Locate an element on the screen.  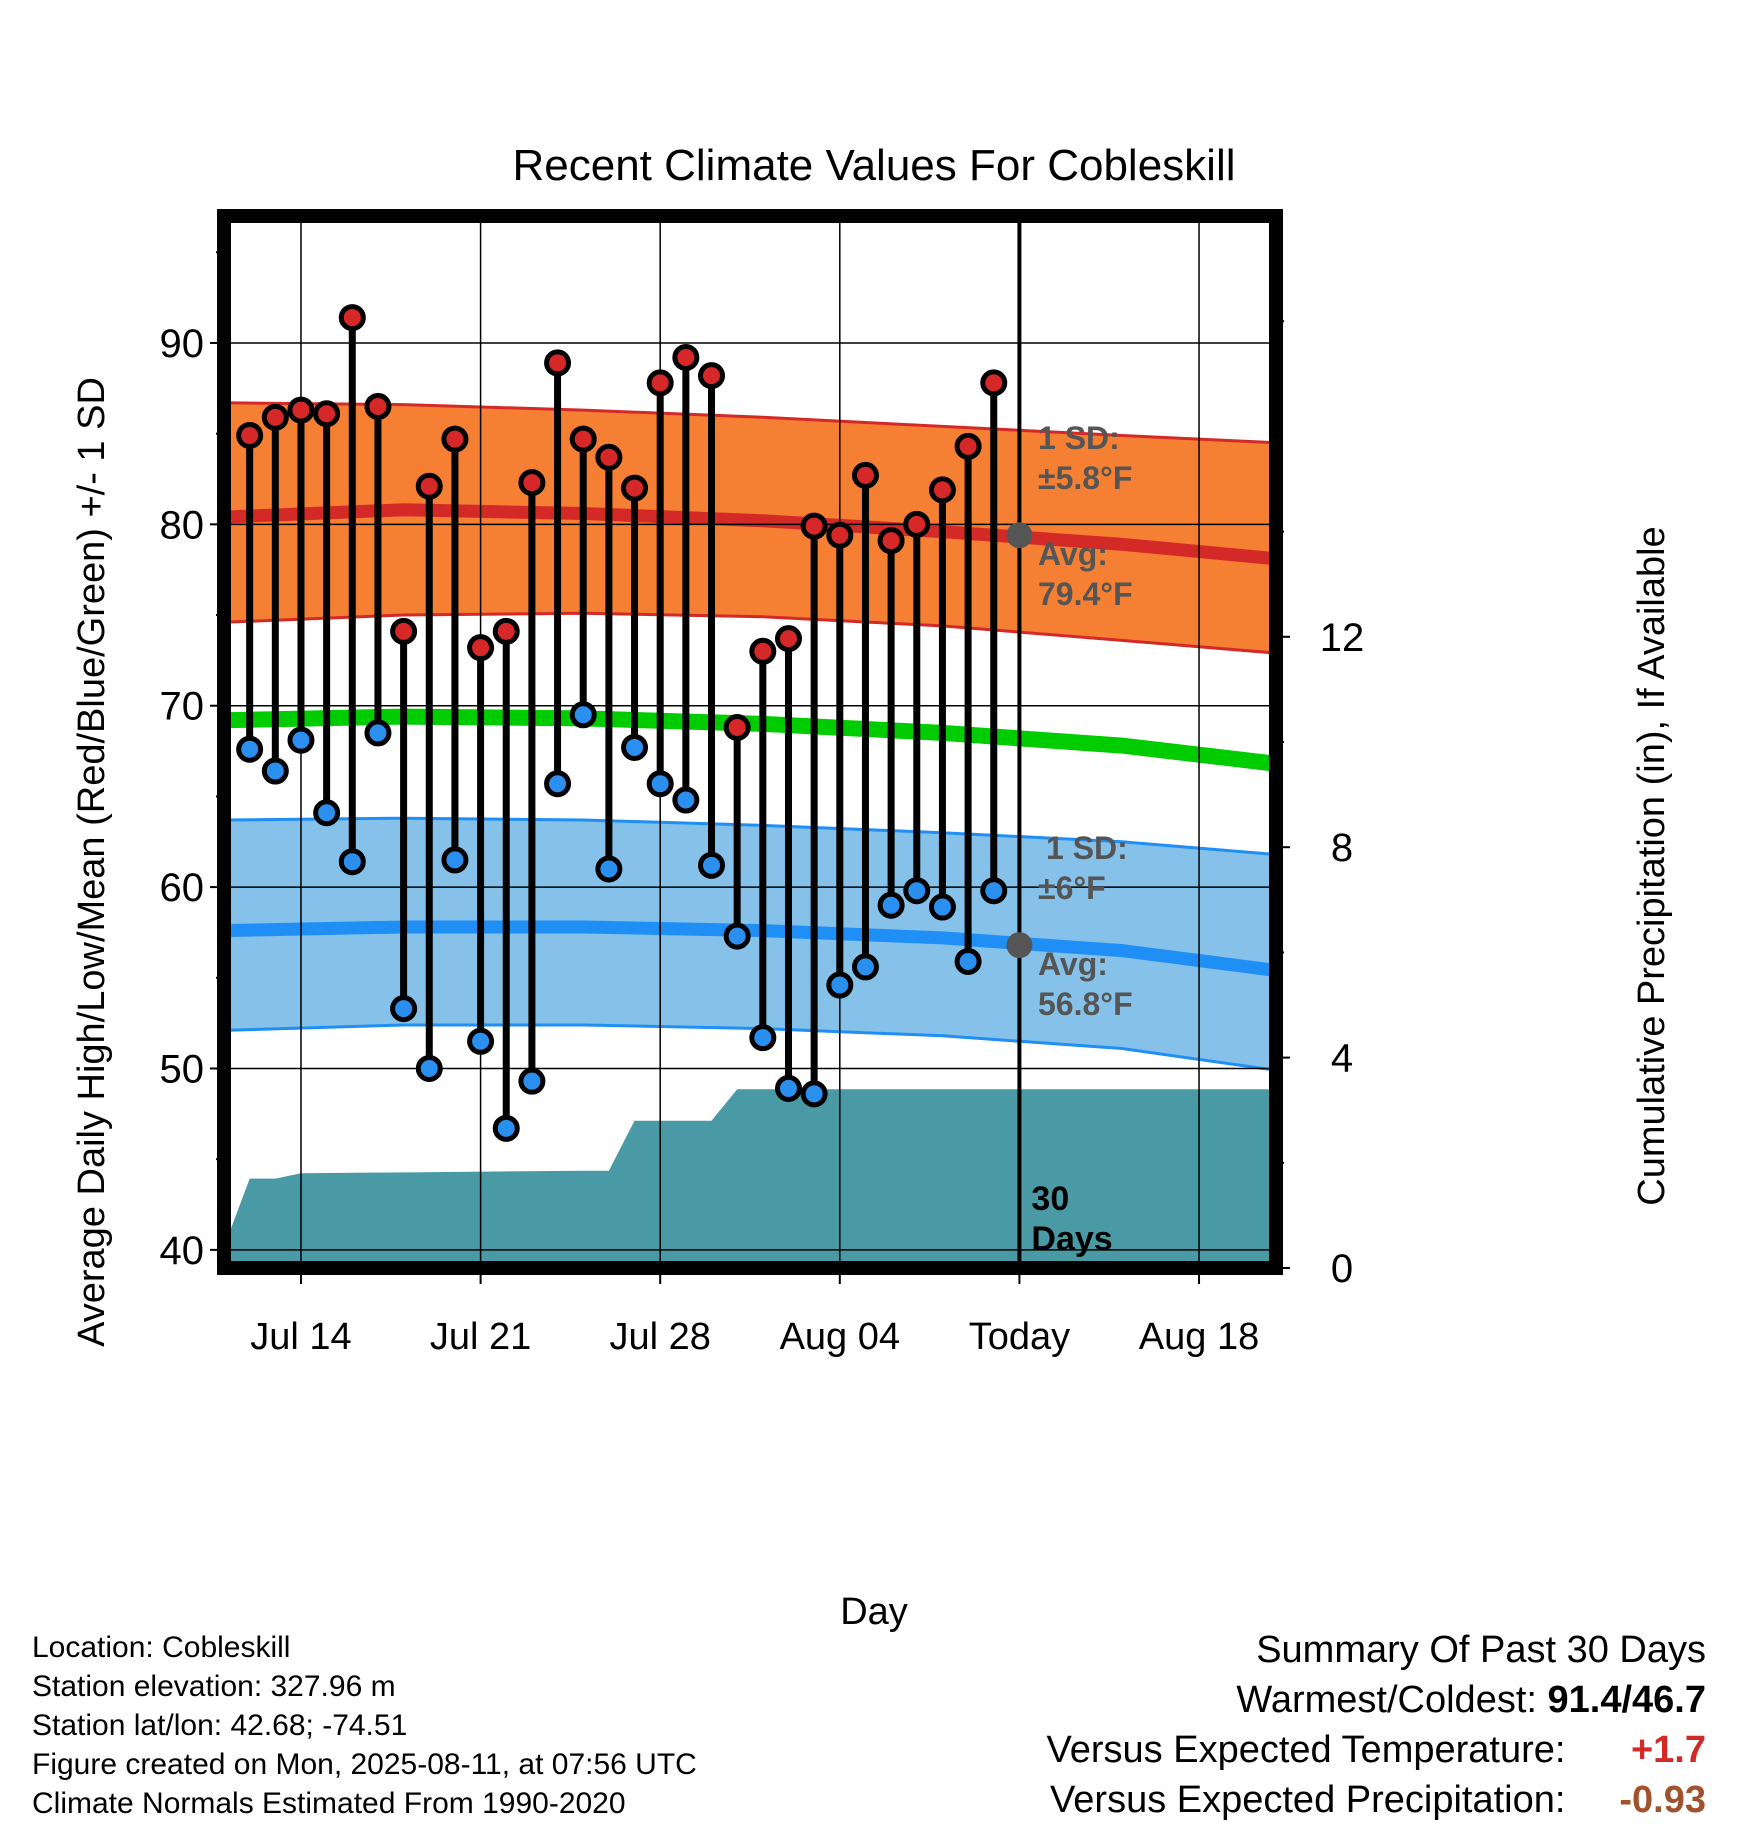
y-tick-label-right: 0 is located at coordinates (1342, 1269).